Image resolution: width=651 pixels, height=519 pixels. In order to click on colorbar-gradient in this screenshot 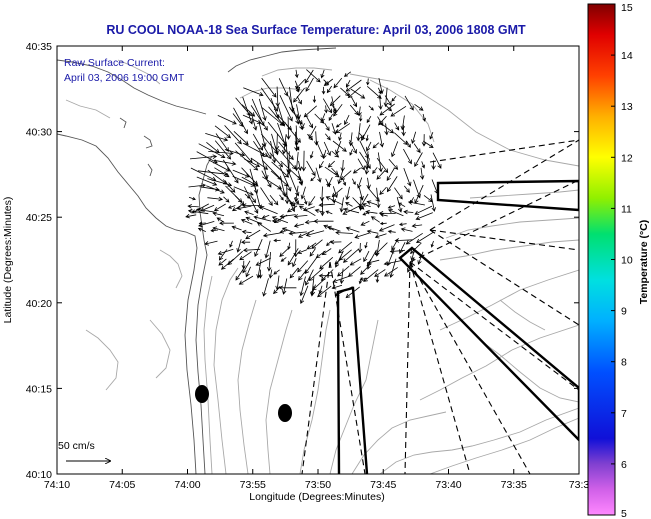, I will do `click(601, 259)`.